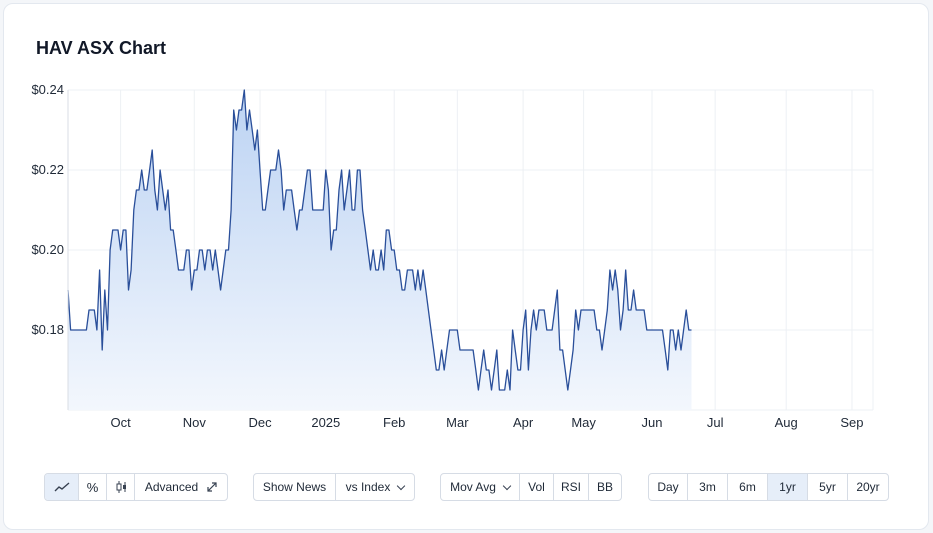 The width and height of the screenshot is (933, 533). I want to click on bb-button: BB, so click(605, 487).